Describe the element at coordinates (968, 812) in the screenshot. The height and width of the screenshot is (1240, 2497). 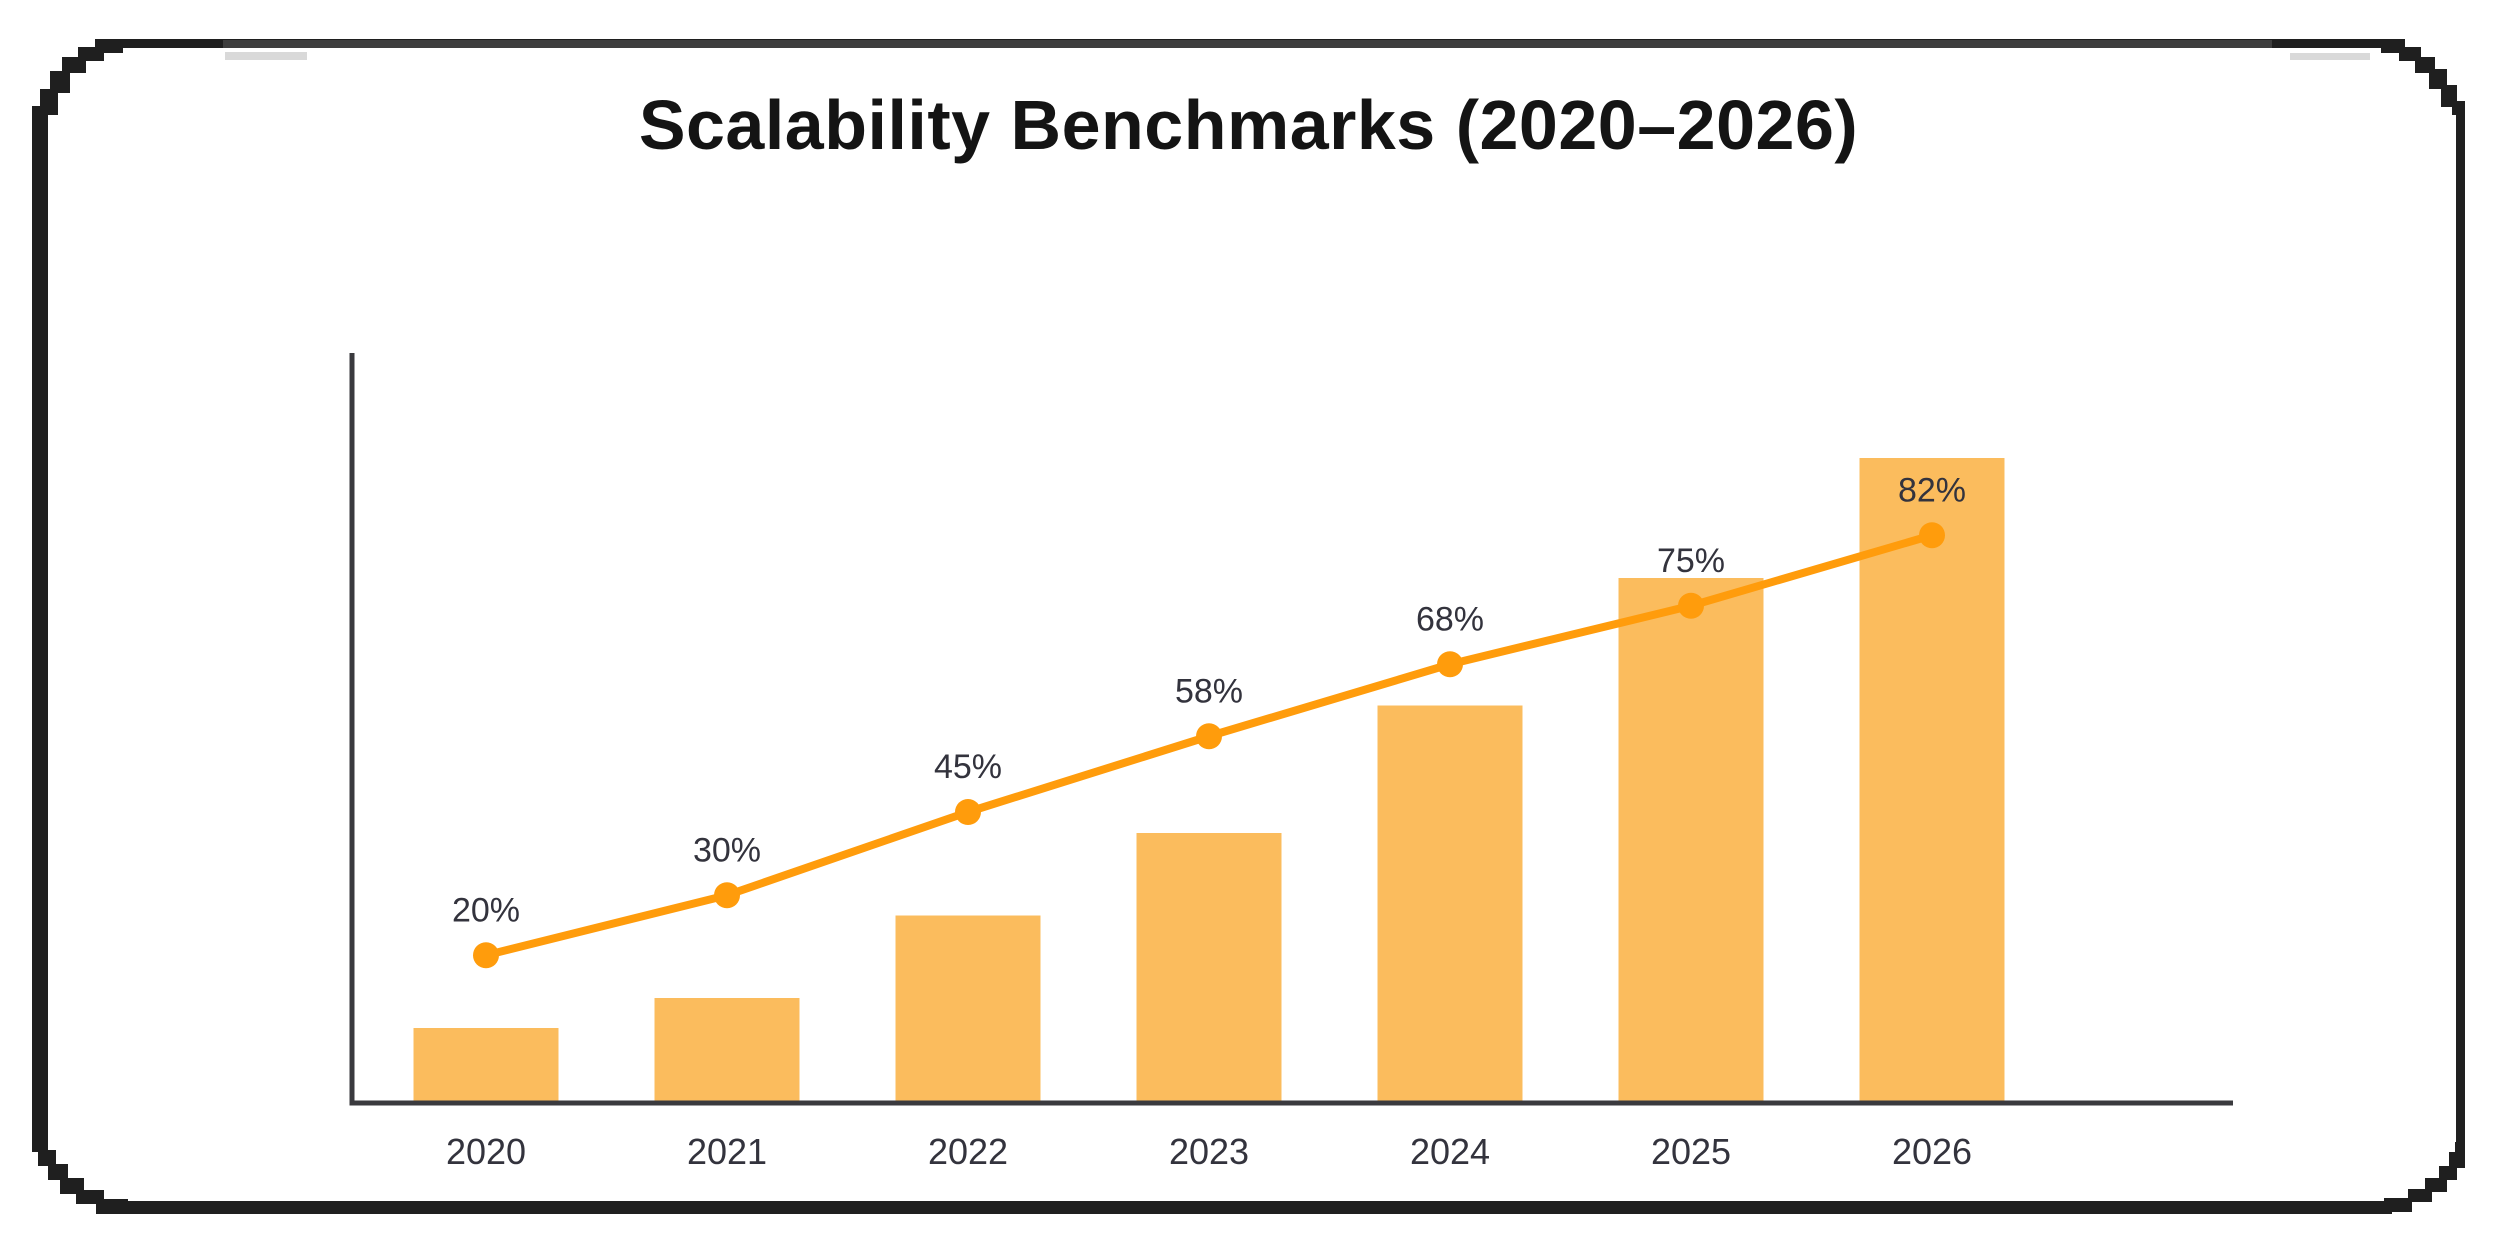
I see `point-2022` at that location.